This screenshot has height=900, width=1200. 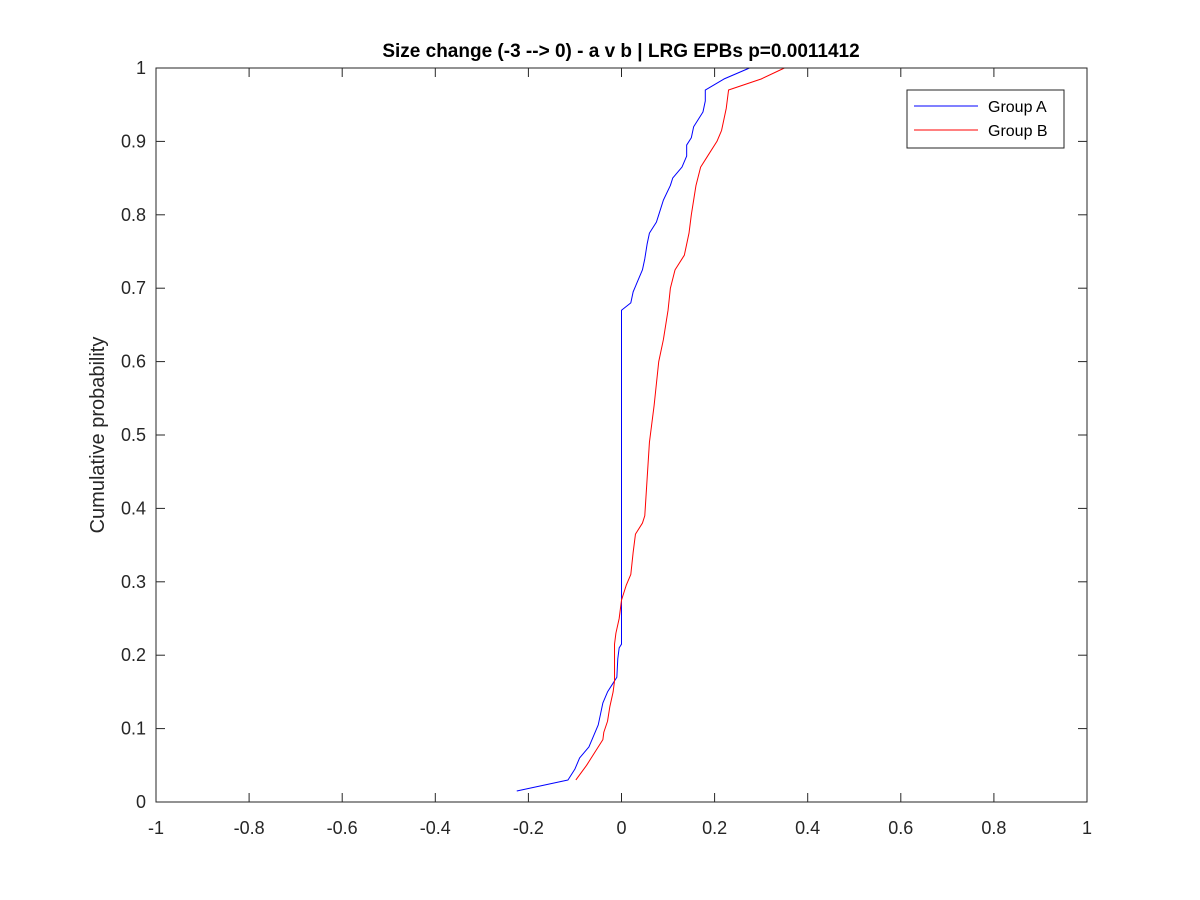 What do you see at coordinates (141, 802) in the screenshot?
I see `y-tick-label: 0` at bounding box center [141, 802].